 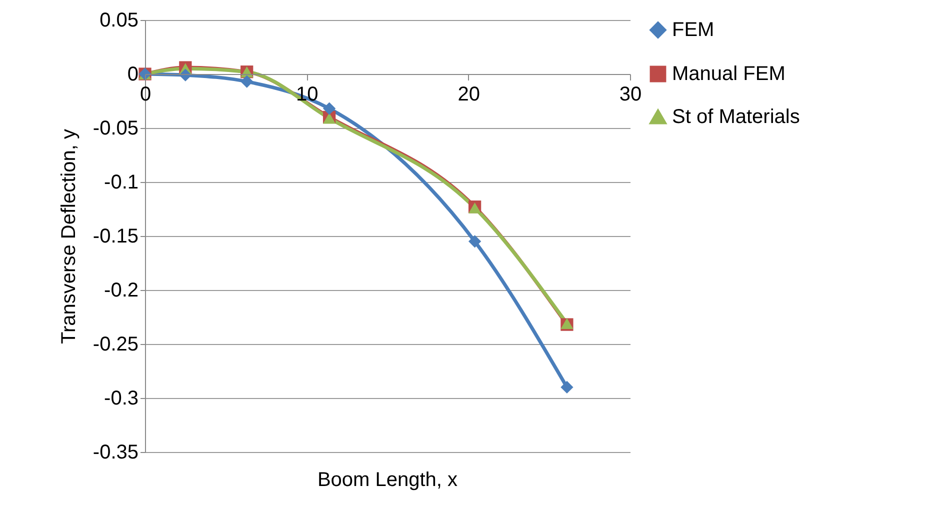 What do you see at coordinates (115, 237) in the screenshot?
I see `y-tick-label: -0.15` at bounding box center [115, 237].